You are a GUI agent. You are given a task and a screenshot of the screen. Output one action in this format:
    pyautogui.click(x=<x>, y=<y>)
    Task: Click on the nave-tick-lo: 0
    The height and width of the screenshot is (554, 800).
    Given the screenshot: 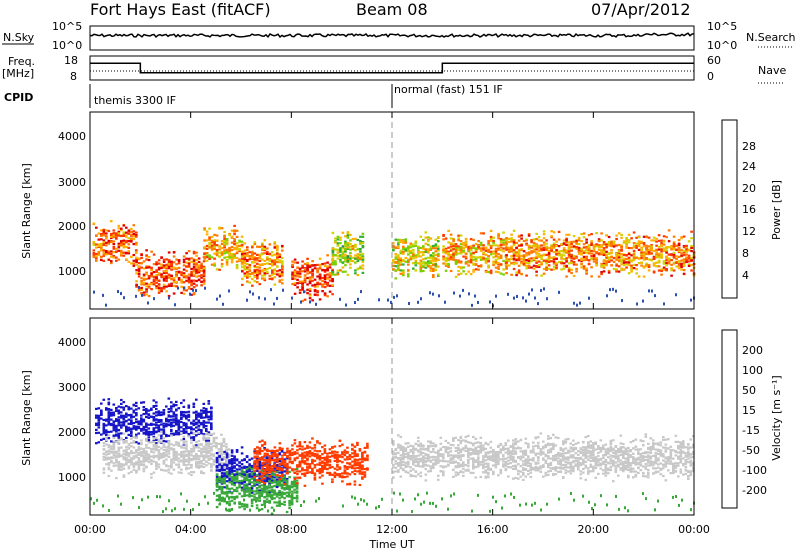 What is the action you would take?
    pyautogui.click(x=710, y=76)
    